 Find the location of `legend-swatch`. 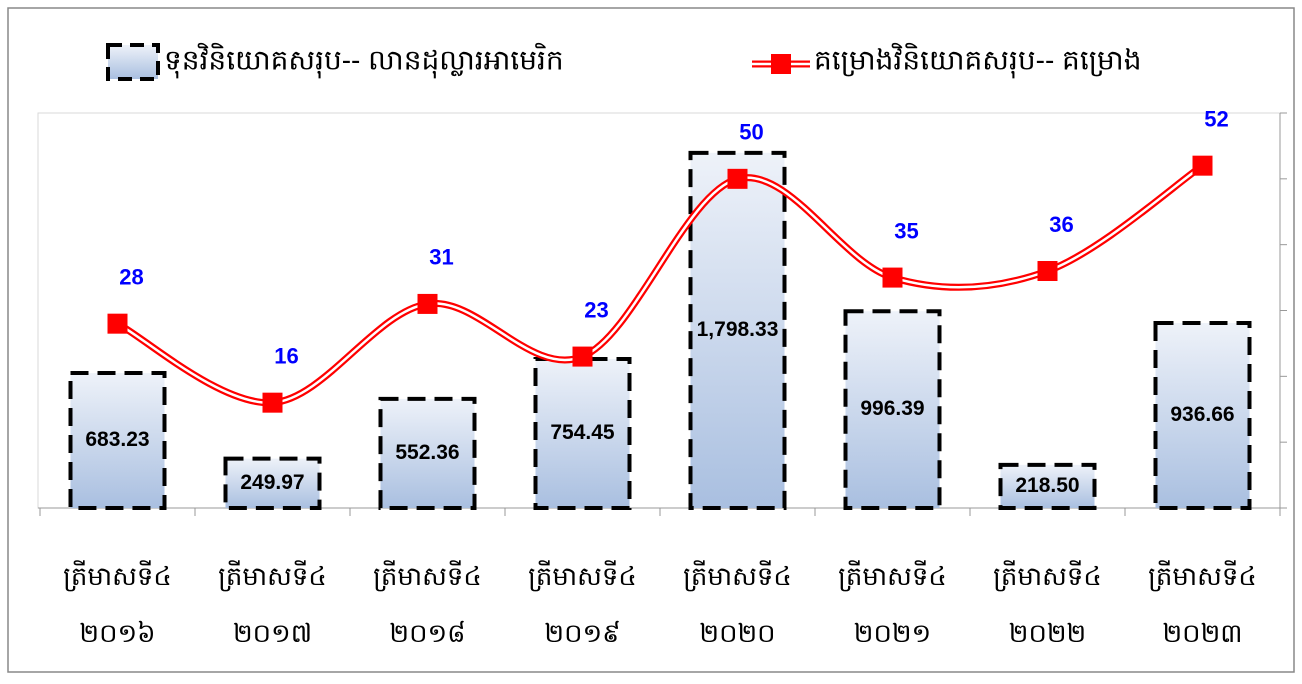

legend-swatch is located at coordinates (133, 62).